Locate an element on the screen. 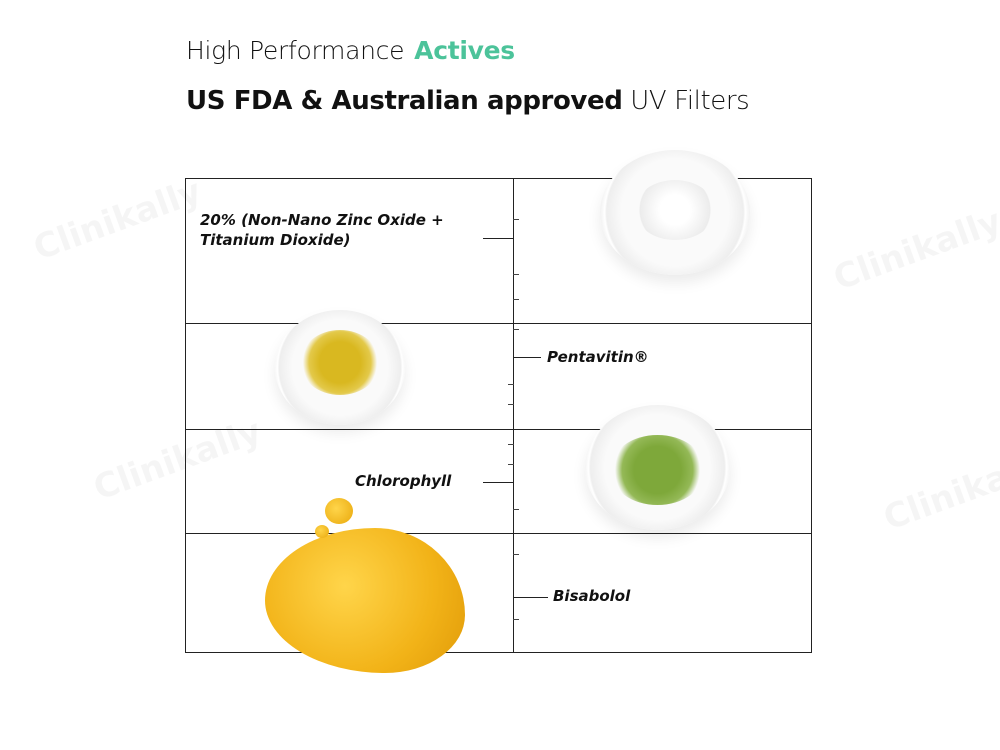 Image resolution: width=1000 pixels, height=750 pixels. yellow-powder is located at coordinates (340, 362).